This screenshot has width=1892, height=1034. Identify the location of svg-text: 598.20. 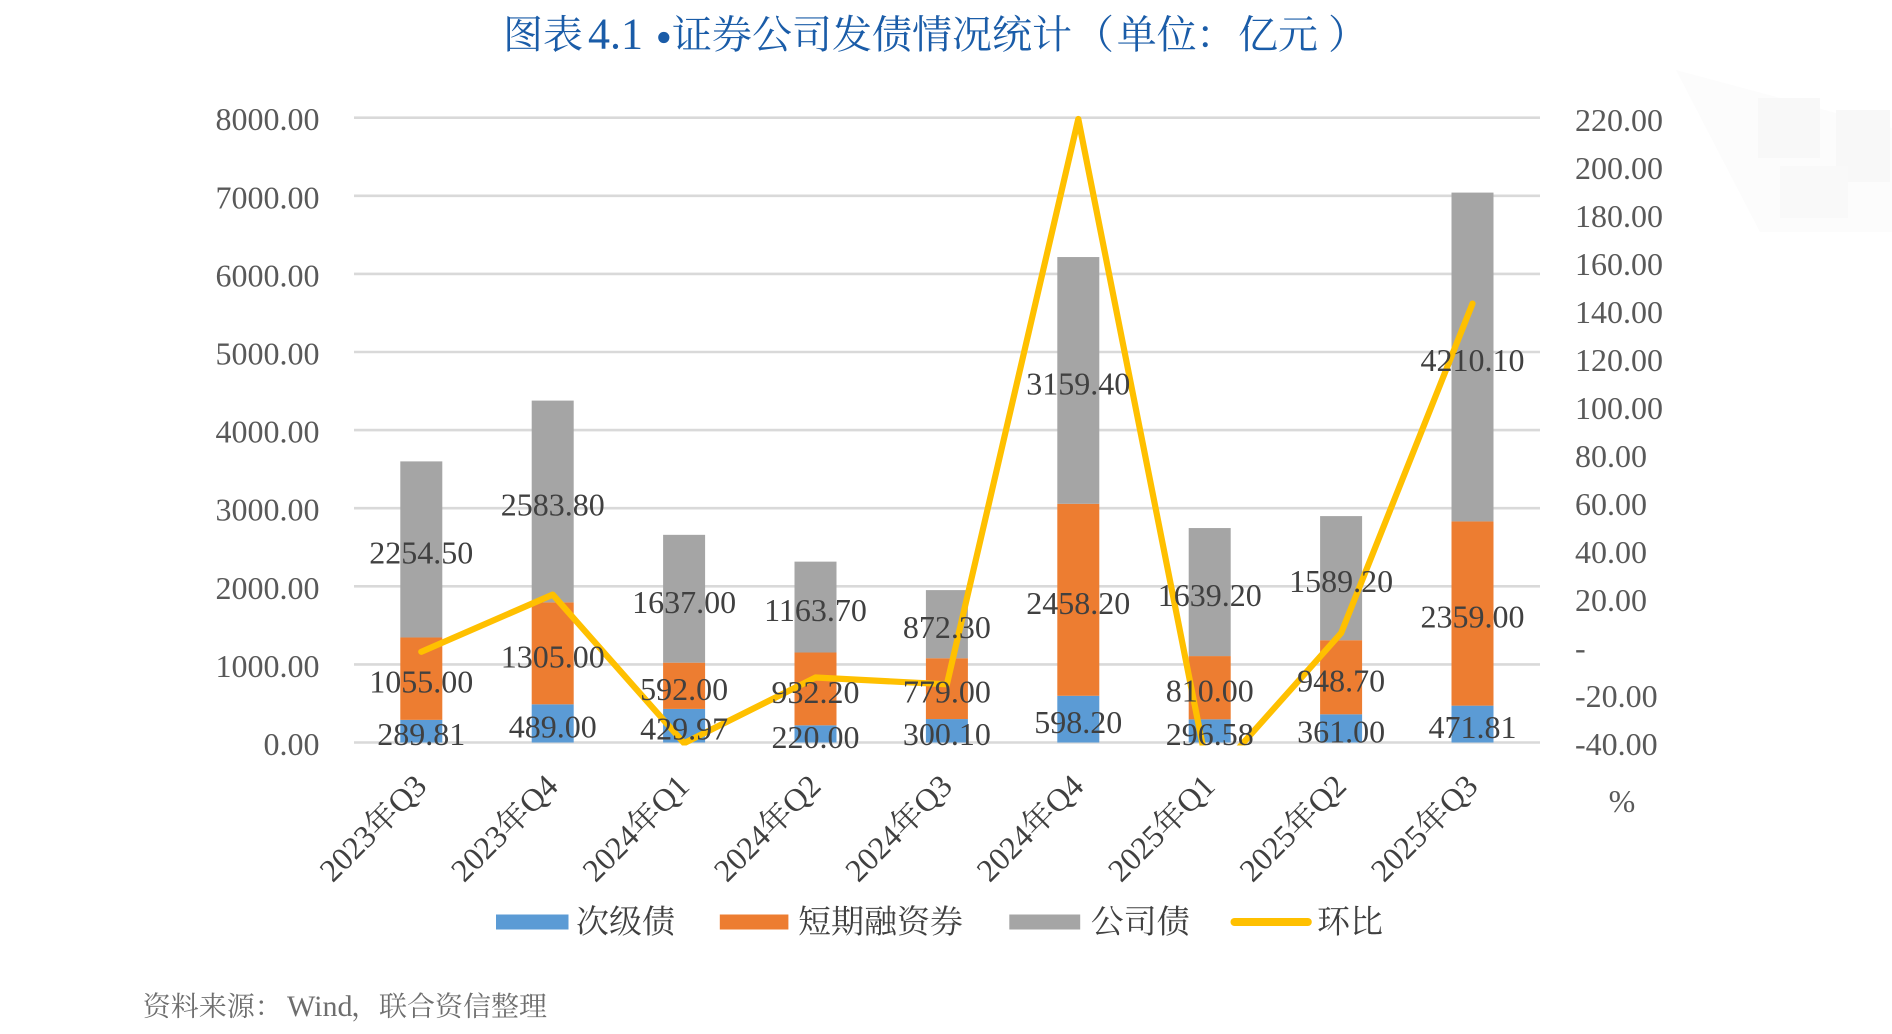
(1078, 722).